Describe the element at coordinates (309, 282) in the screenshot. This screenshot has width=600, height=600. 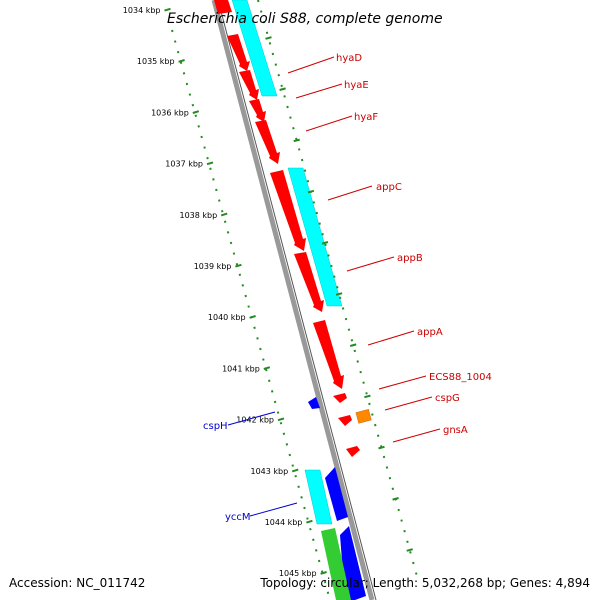
I see `gene-appB-arrow` at that location.